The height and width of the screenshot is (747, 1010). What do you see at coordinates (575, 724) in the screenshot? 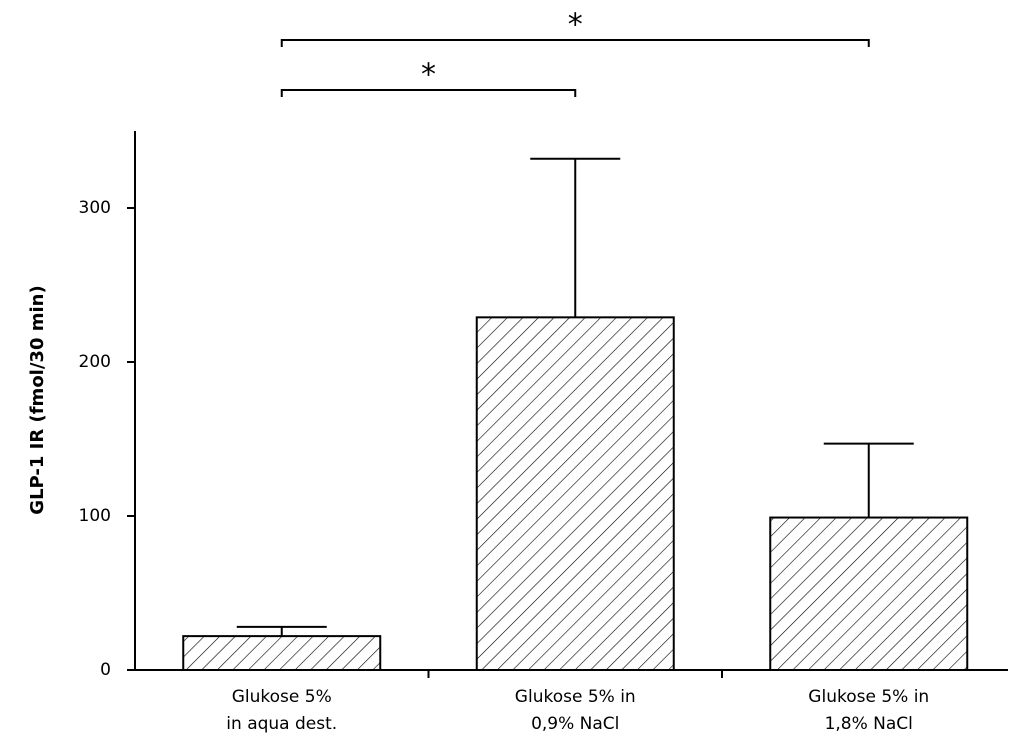
I see `x-tick-label: 0,9% NaCl` at bounding box center [575, 724].